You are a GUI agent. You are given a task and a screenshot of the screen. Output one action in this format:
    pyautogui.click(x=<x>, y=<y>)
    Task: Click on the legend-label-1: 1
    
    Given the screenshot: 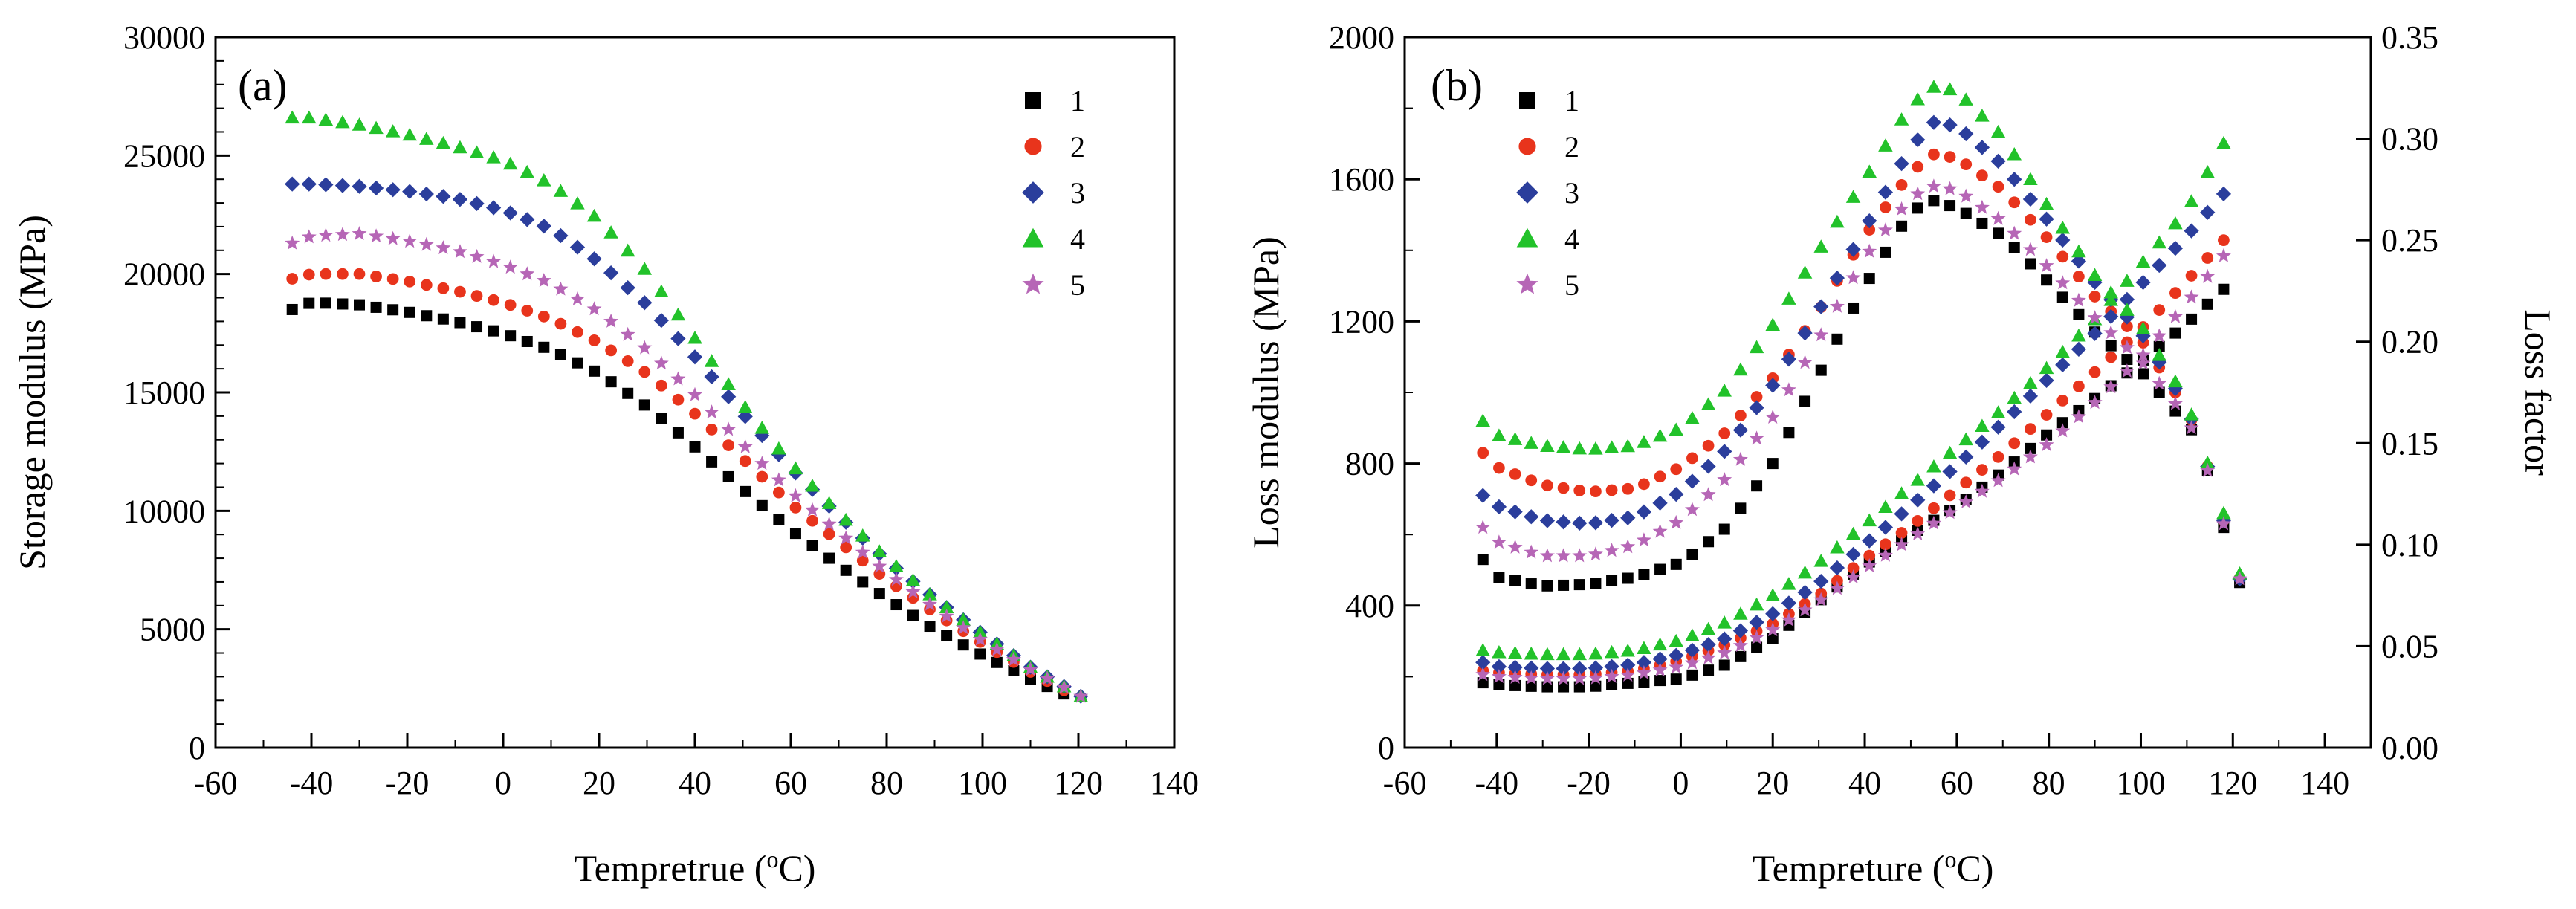 What is the action you would take?
    pyautogui.click(x=1077, y=101)
    